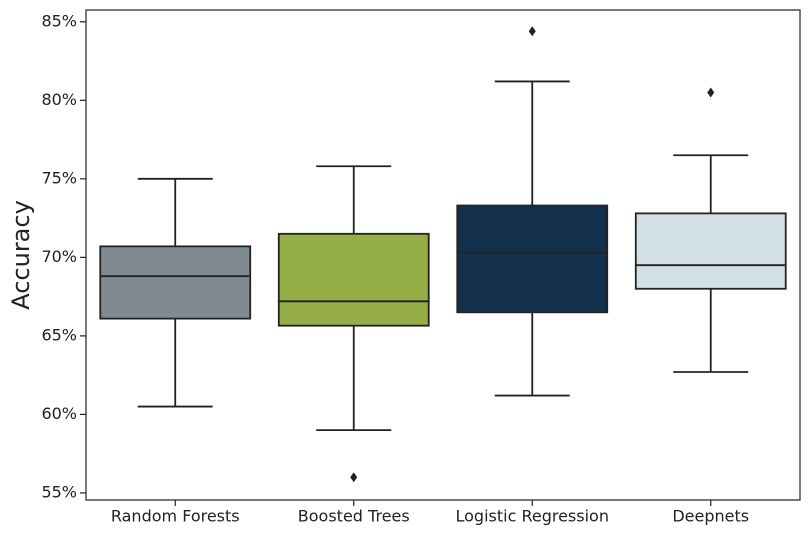  What do you see at coordinates (21, 255) in the screenshot?
I see `y-axis-label: Accuracy` at bounding box center [21, 255].